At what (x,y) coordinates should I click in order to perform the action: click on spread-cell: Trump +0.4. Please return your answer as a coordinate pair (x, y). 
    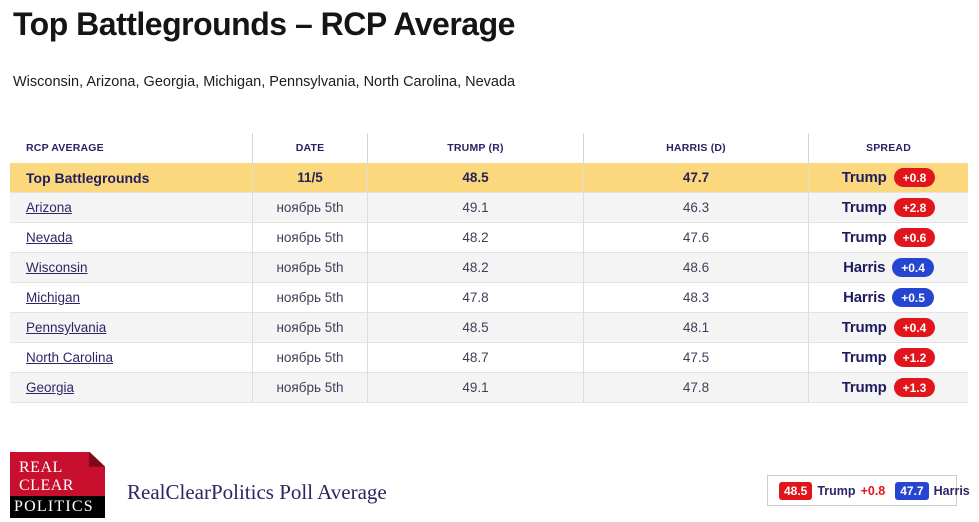
    Looking at the image, I should click on (888, 327).